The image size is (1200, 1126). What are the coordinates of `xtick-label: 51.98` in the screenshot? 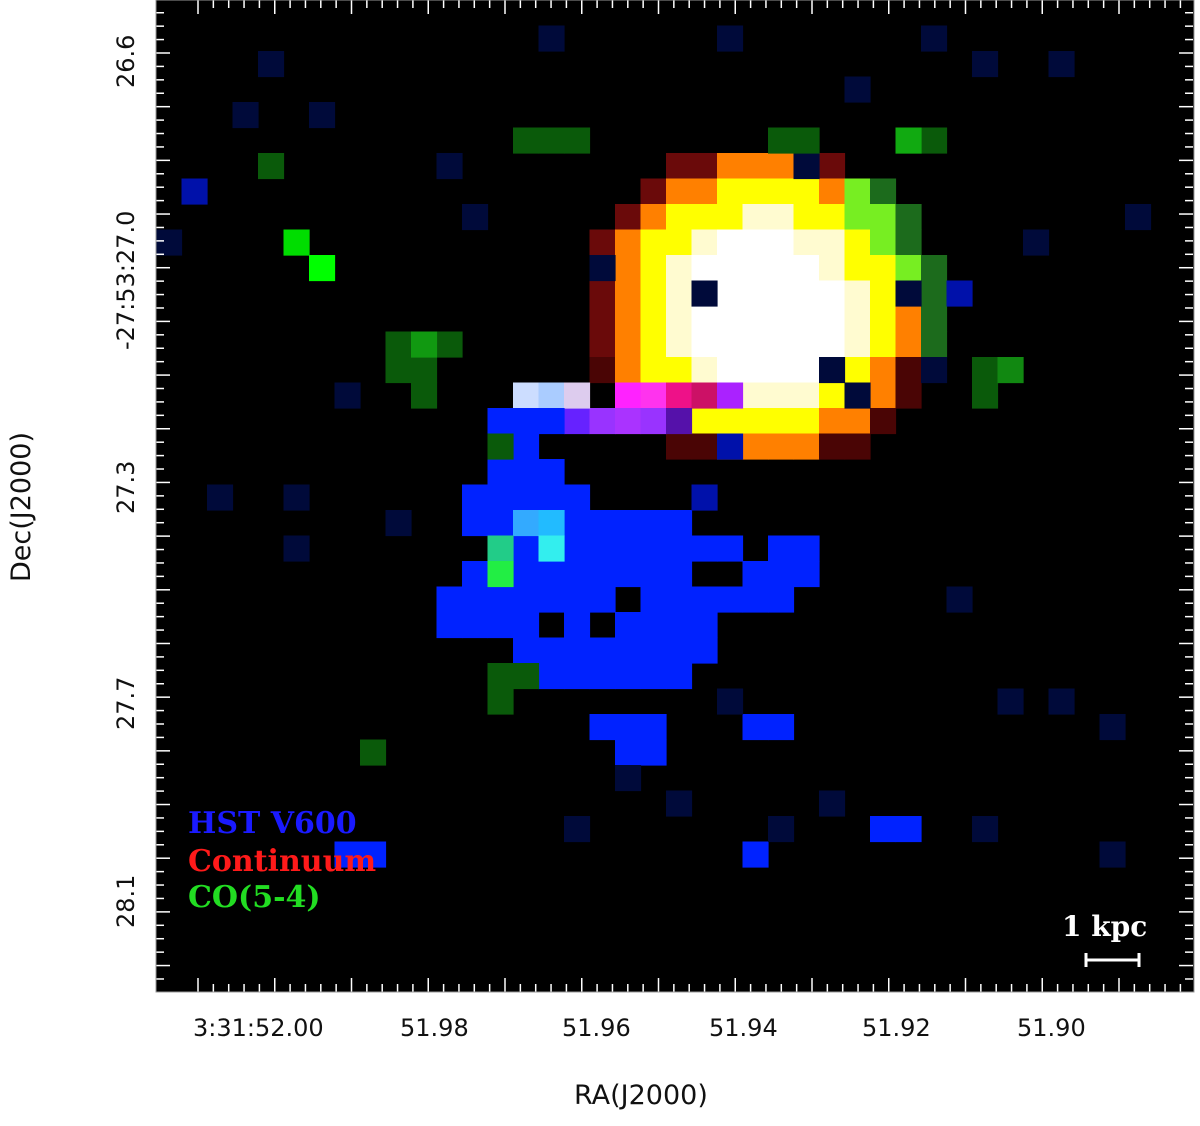 It's located at (434, 1028).